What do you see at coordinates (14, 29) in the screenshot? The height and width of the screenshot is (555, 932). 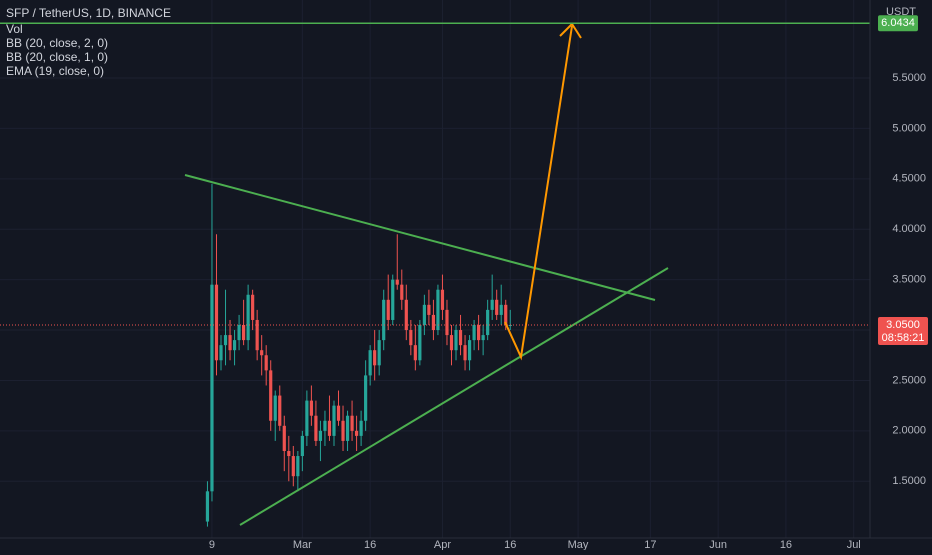 I see `indicator-label: Vol` at bounding box center [14, 29].